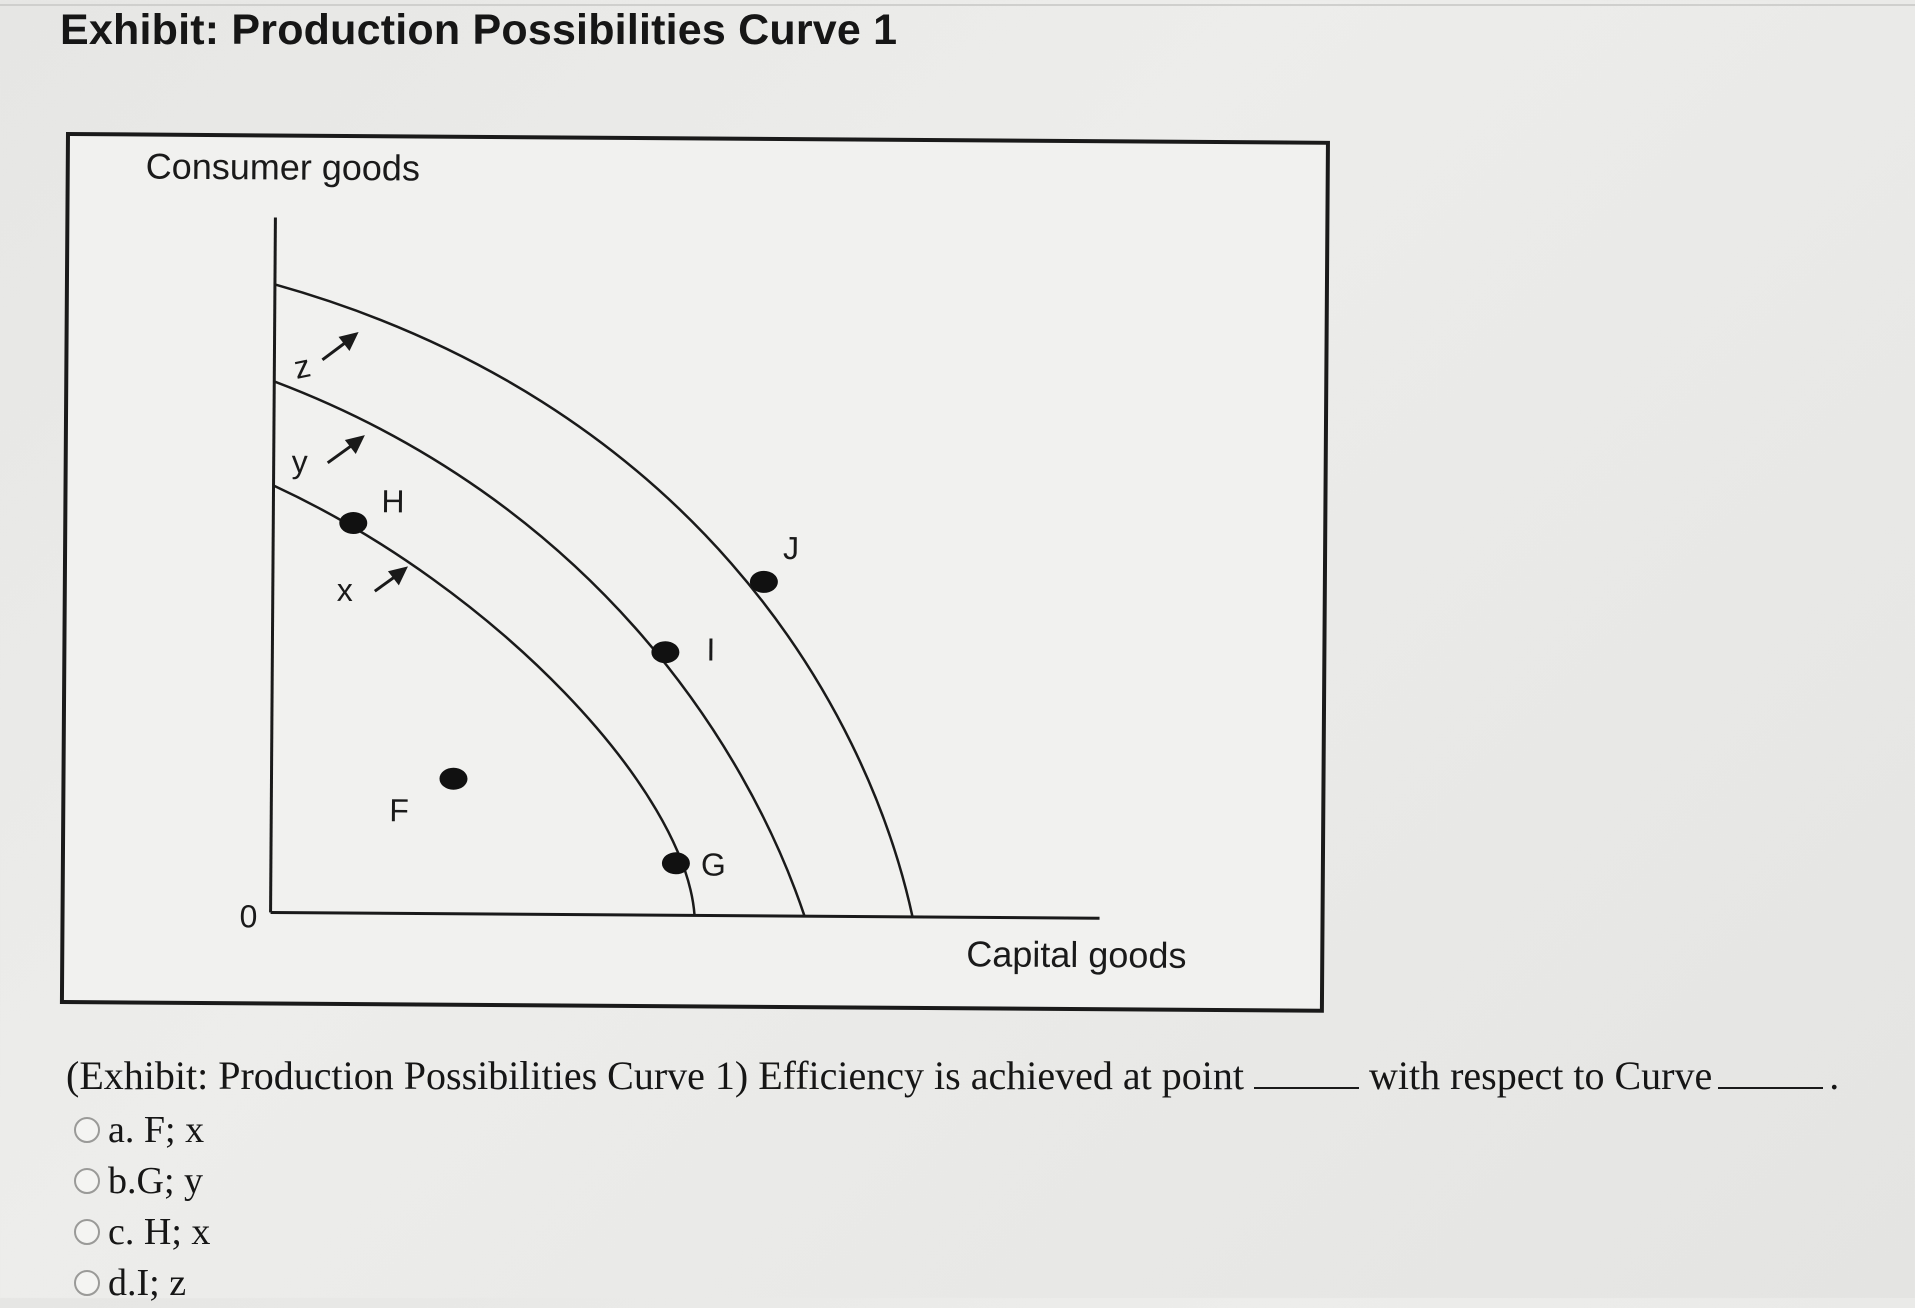 The image size is (1915, 1308). What do you see at coordinates (1076, 954) in the screenshot?
I see `x-axis-label: Capital goods` at bounding box center [1076, 954].